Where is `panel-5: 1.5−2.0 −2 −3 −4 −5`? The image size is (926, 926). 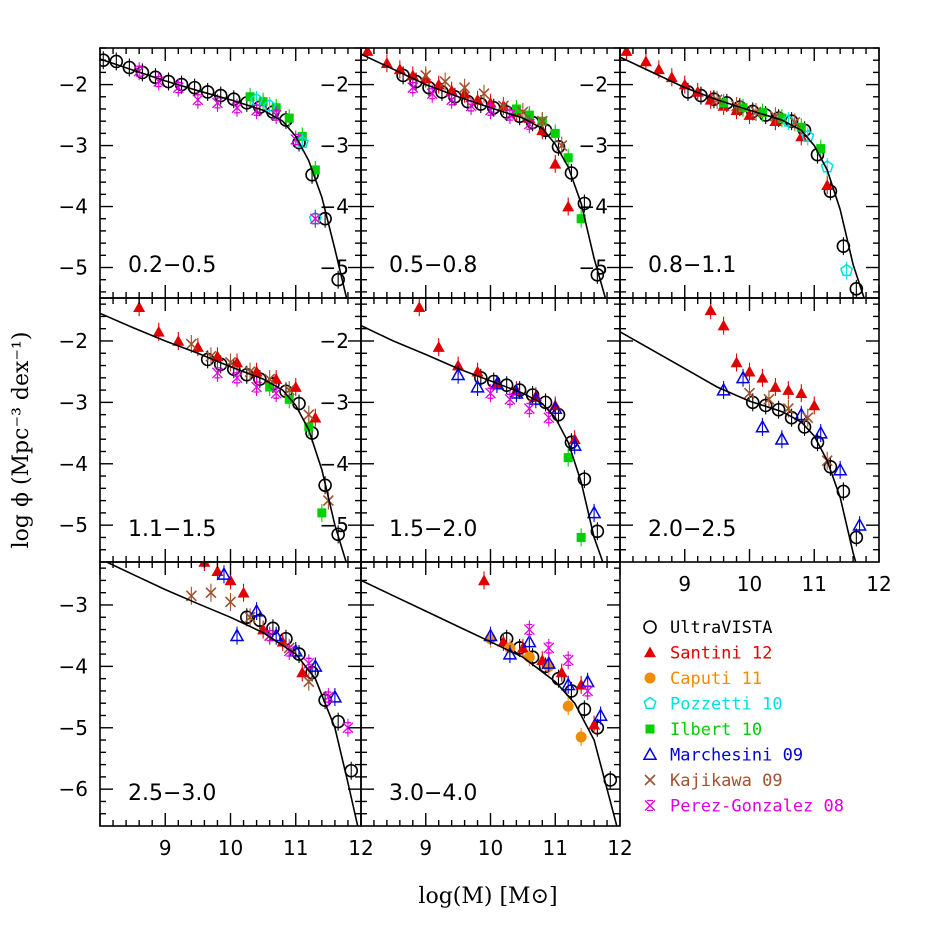 panel-5: 1.5−2.0 −2 −3 −4 −5 is located at coordinates (470, 430).